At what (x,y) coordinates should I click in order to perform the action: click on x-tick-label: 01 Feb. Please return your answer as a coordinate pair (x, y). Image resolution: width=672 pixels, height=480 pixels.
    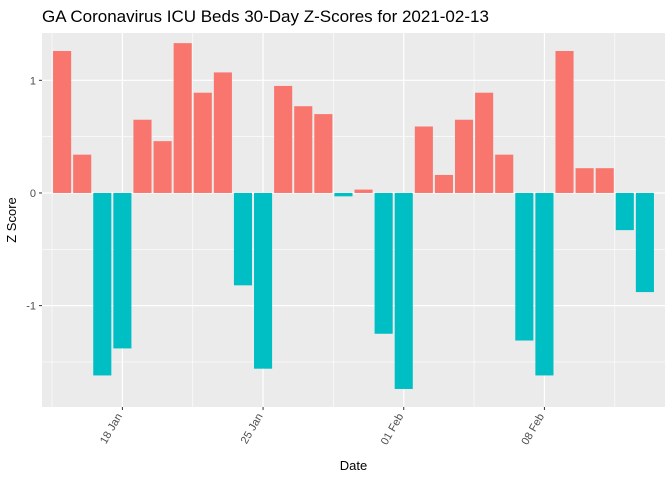
    Looking at the image, I should click on (393, 430).